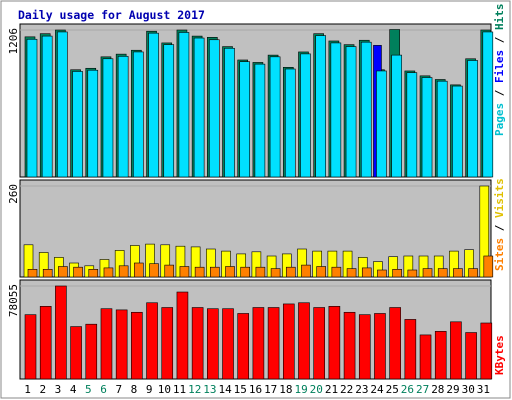  I want to click on x-tick-label: 24, so click(377, 389).